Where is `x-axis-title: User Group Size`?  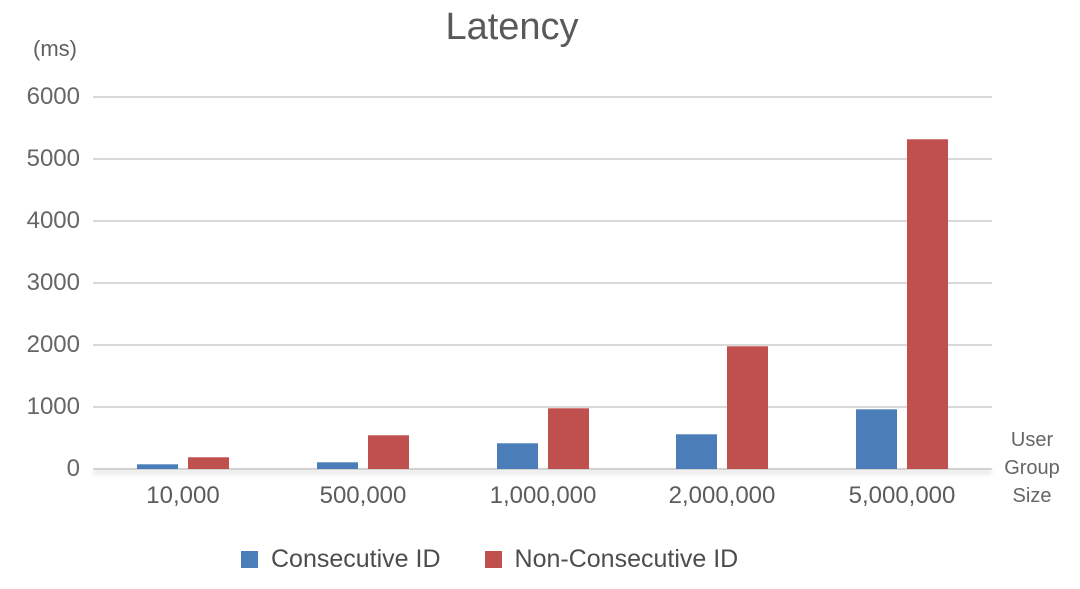 x-axis-title: User Group Size is located at coordinates (1032, 468).